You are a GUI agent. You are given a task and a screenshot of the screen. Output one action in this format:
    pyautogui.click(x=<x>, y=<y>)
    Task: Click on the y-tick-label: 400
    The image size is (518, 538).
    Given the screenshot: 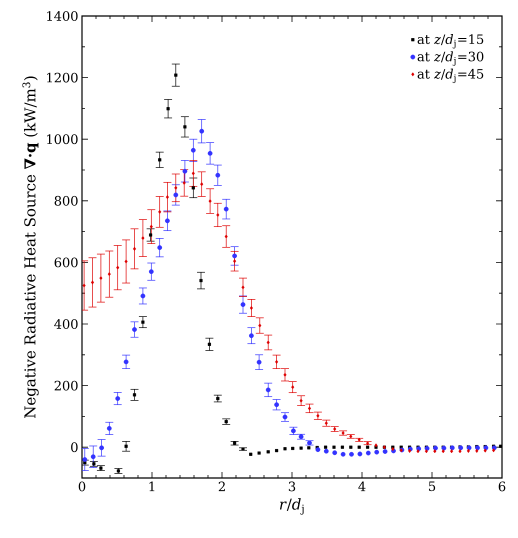 What is the action you would take?
    pyautogui.click(x=66, y=324)
    